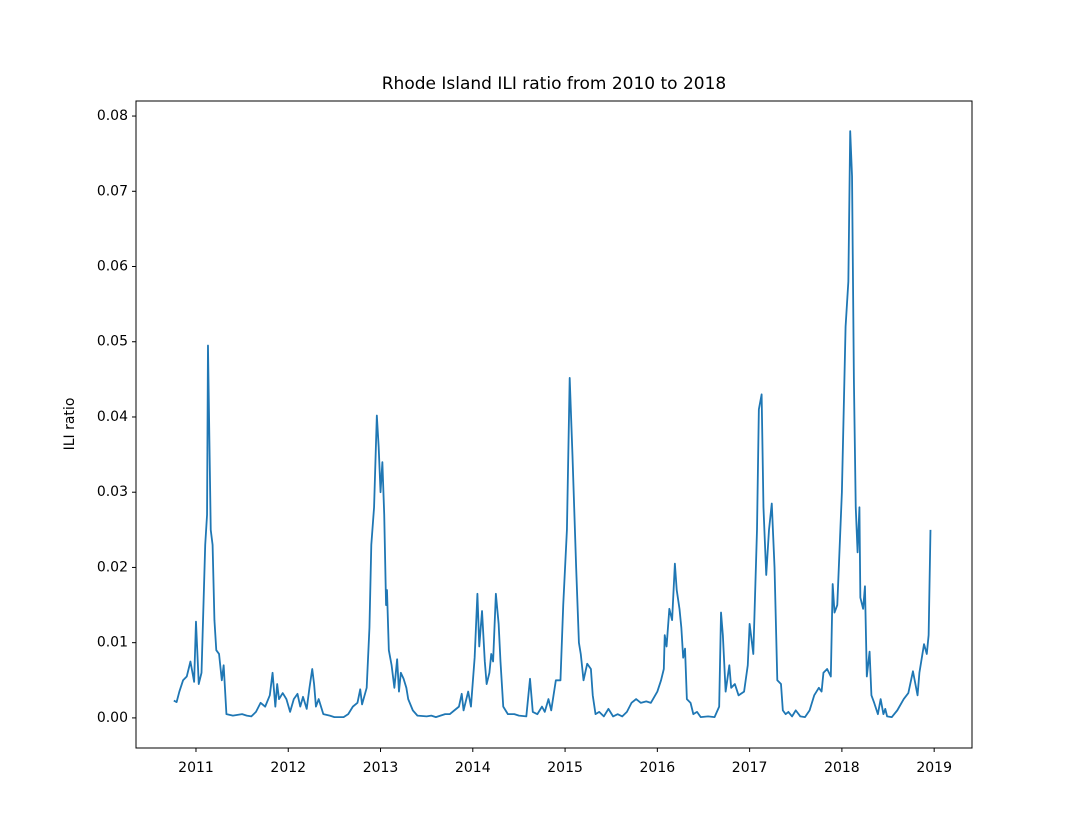  I want to click on x-tick-label: 2012, so click(288, 768).